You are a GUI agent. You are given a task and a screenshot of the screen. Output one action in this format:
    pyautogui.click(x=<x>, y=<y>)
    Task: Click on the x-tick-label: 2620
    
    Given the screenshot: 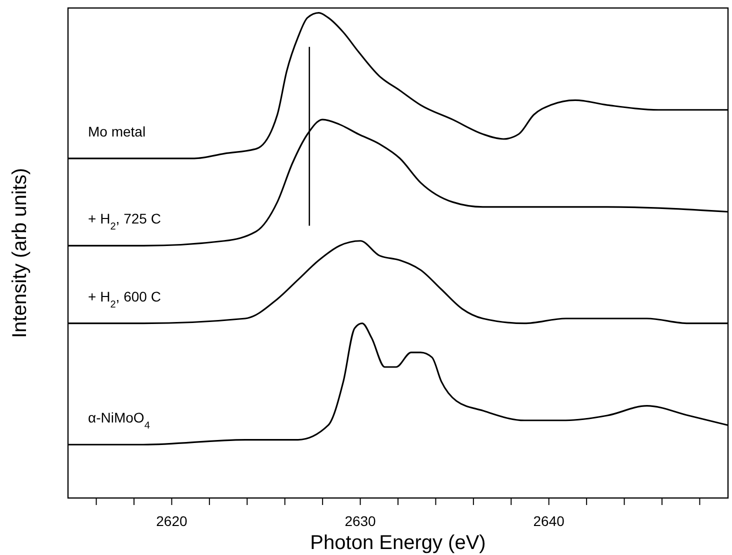 What is the action you would take?
    pyautogui.click(x=172, y=521)
    